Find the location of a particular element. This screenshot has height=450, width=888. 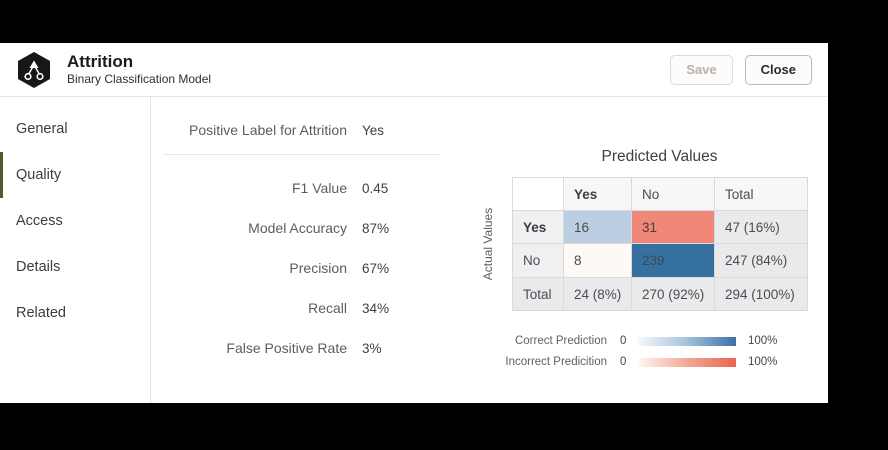

matrix-y-axis-label: Actual Values is located at coordinates (488, 243).